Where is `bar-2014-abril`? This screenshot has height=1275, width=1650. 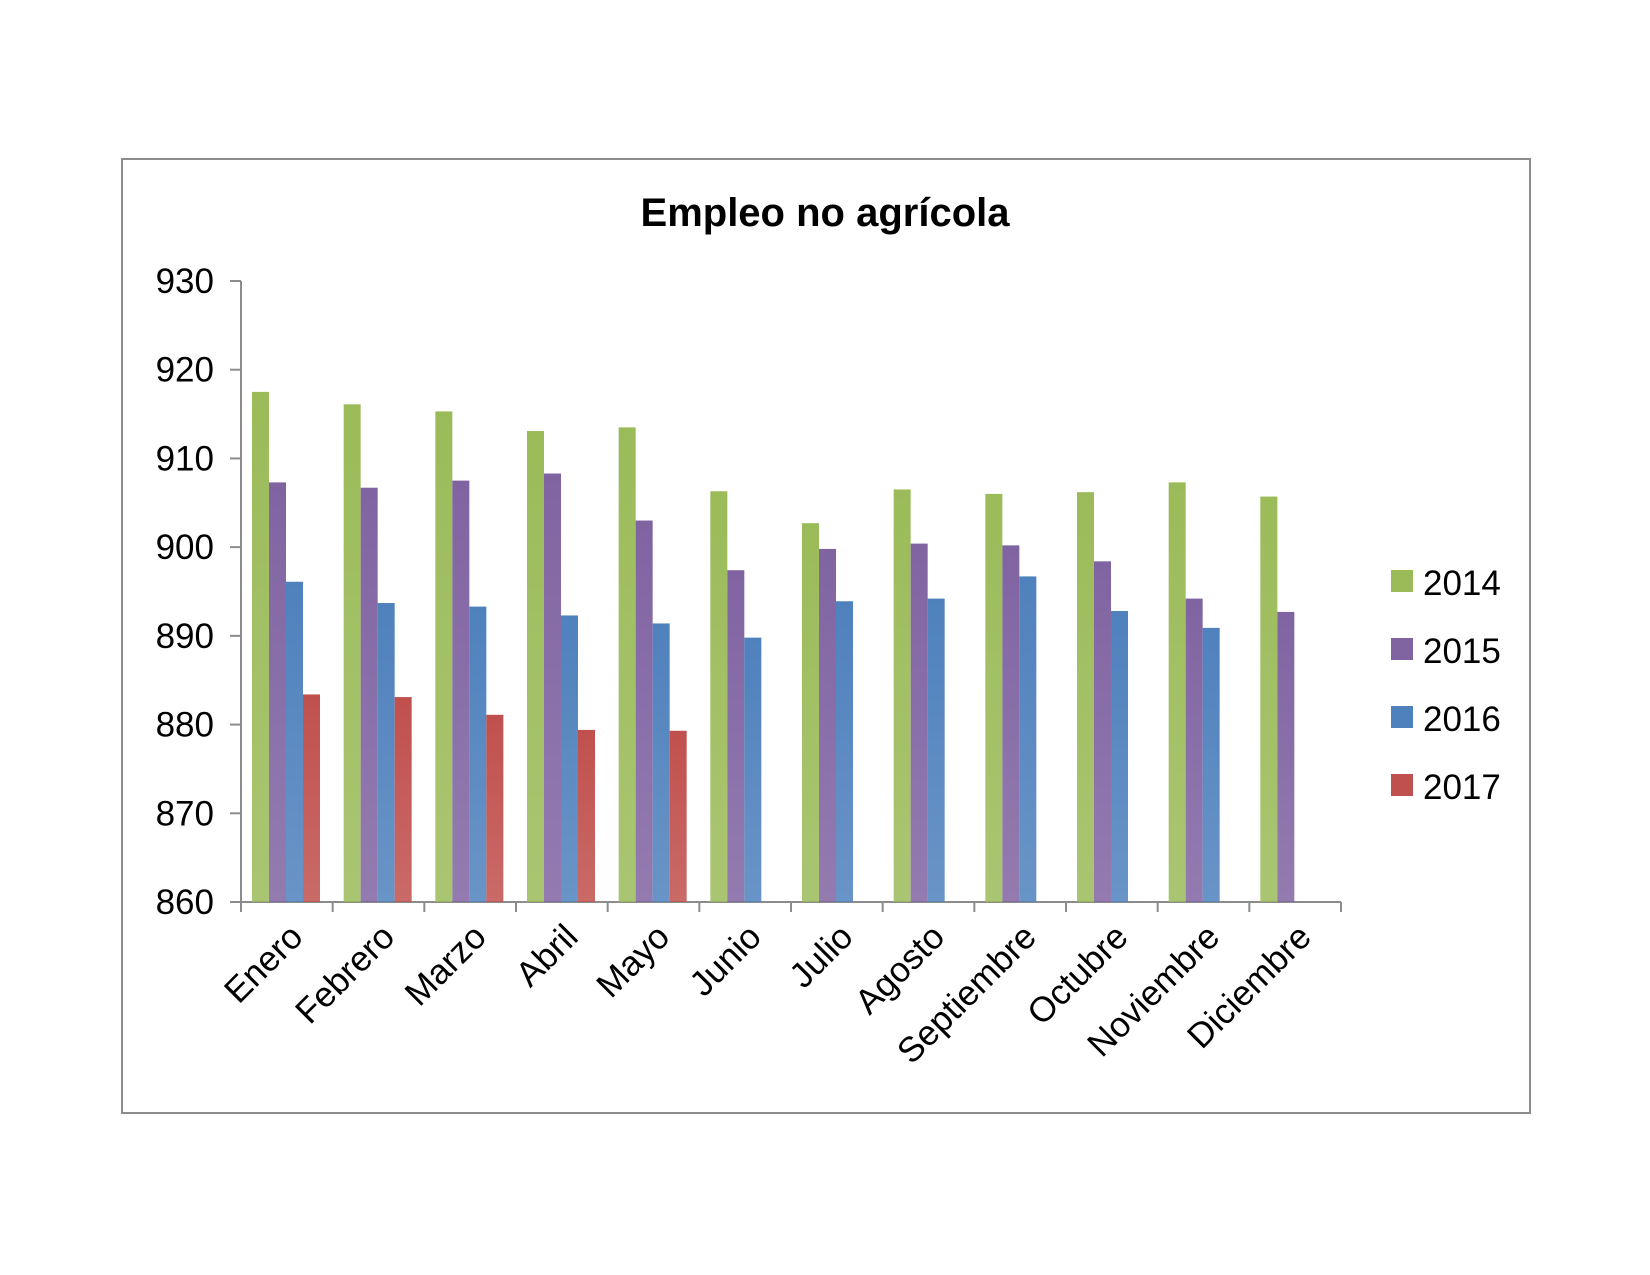
bar-2014-abril is located at coordinates (535, 666).